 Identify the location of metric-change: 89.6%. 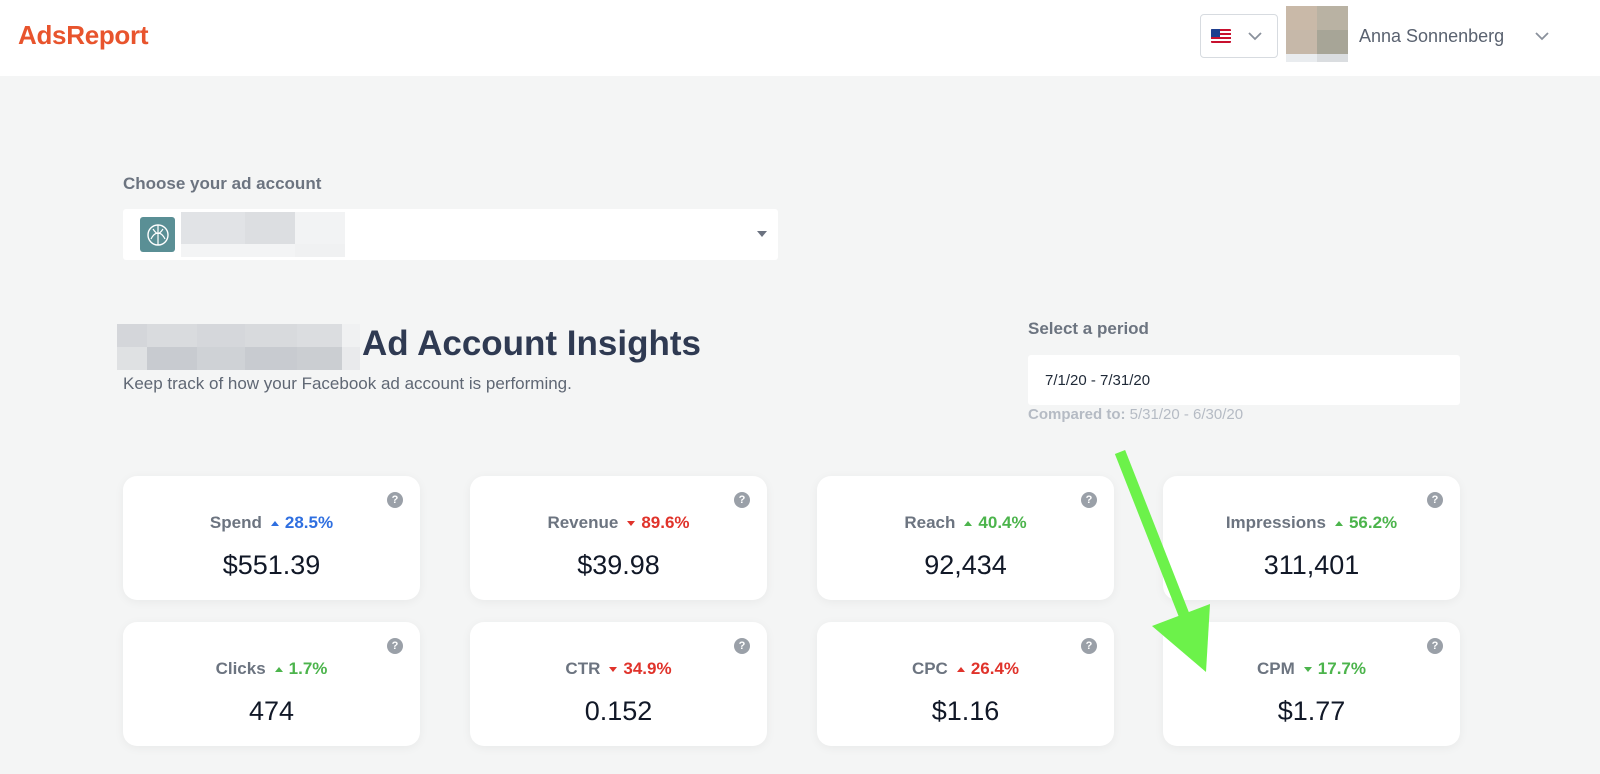
(658, 523).